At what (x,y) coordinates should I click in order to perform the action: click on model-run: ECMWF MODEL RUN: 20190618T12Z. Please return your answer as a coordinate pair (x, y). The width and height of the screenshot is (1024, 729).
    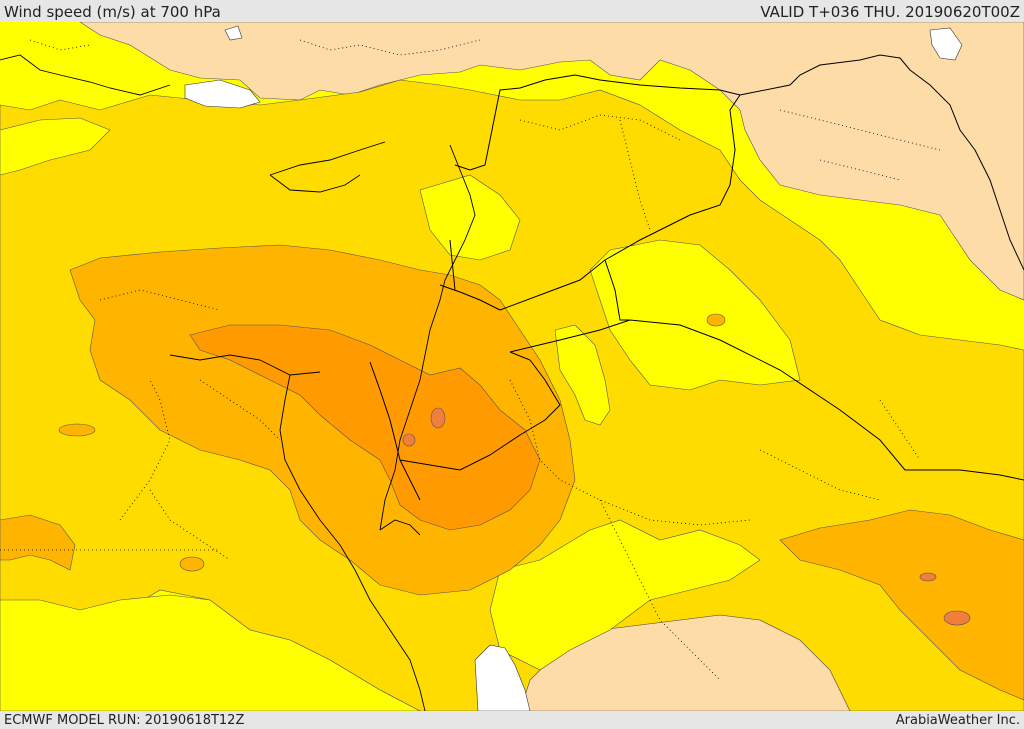
    Looking at the image, I should click on (124, 720).